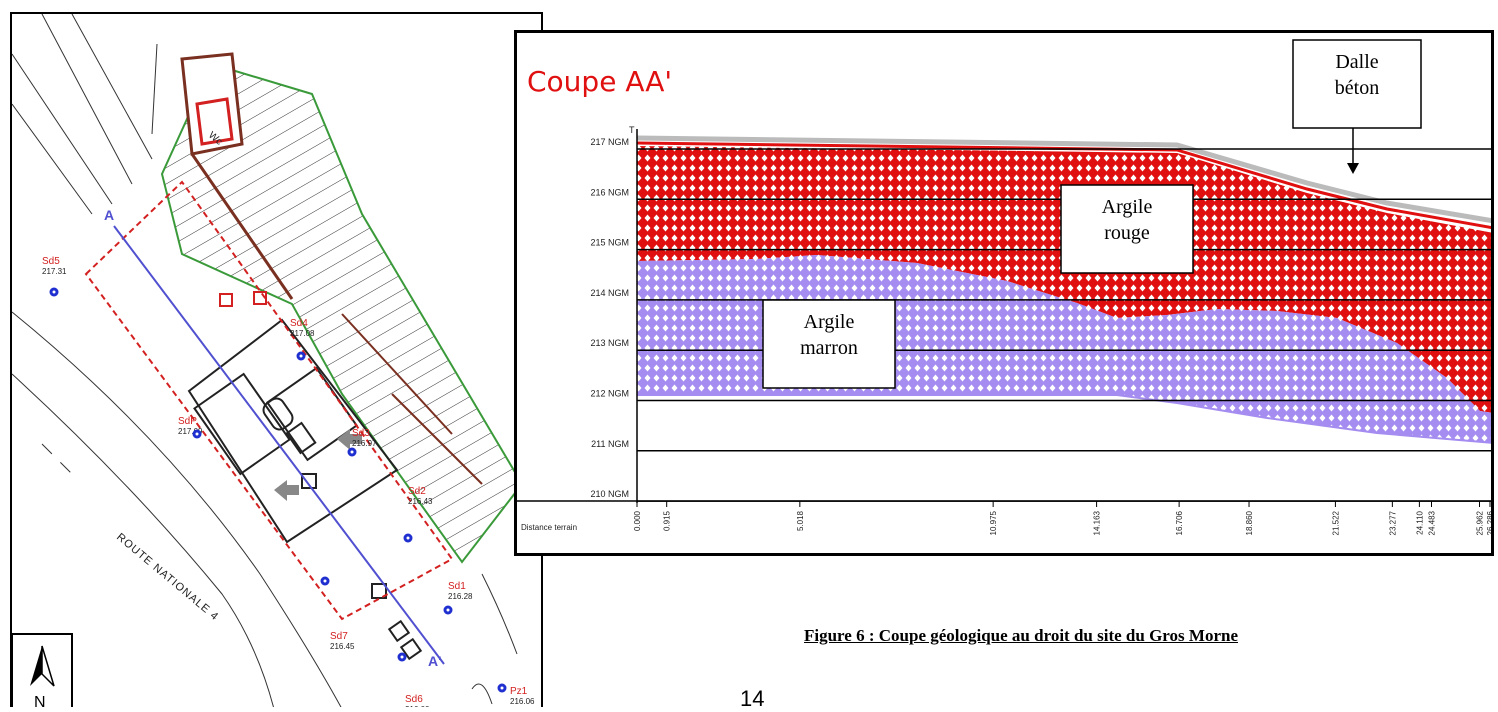 This screenshot has height=712, width=1498. I want to click on borehole-id: SdP, so click(187, 421).